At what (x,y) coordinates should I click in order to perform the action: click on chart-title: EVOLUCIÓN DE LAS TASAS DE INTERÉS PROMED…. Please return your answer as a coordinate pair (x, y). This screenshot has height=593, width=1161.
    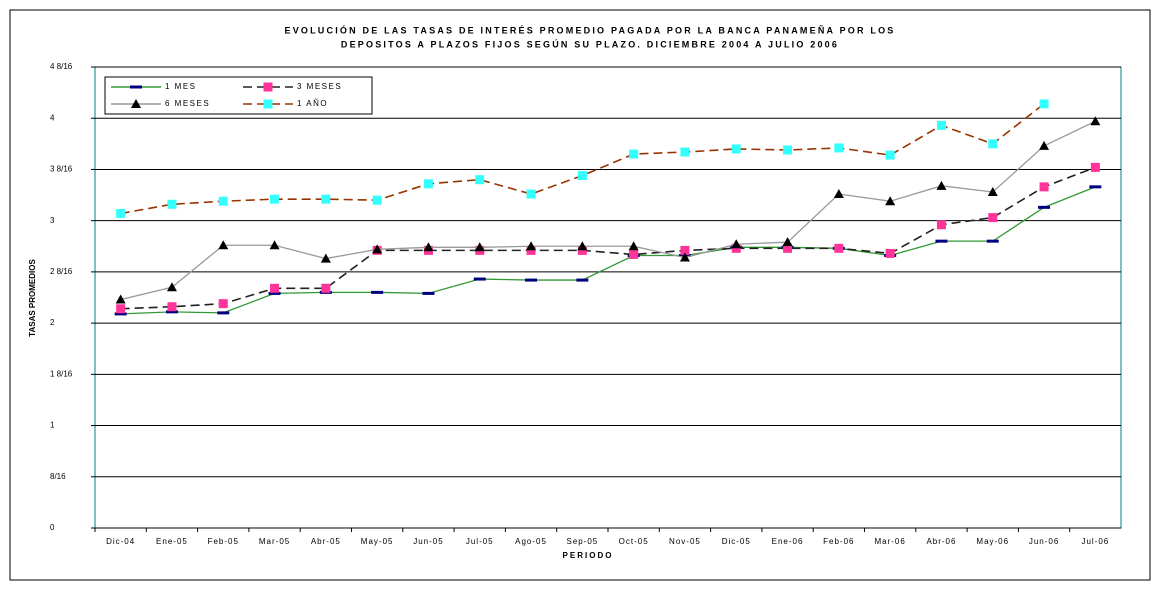
    Looking at the image, I should click on (590, 29).